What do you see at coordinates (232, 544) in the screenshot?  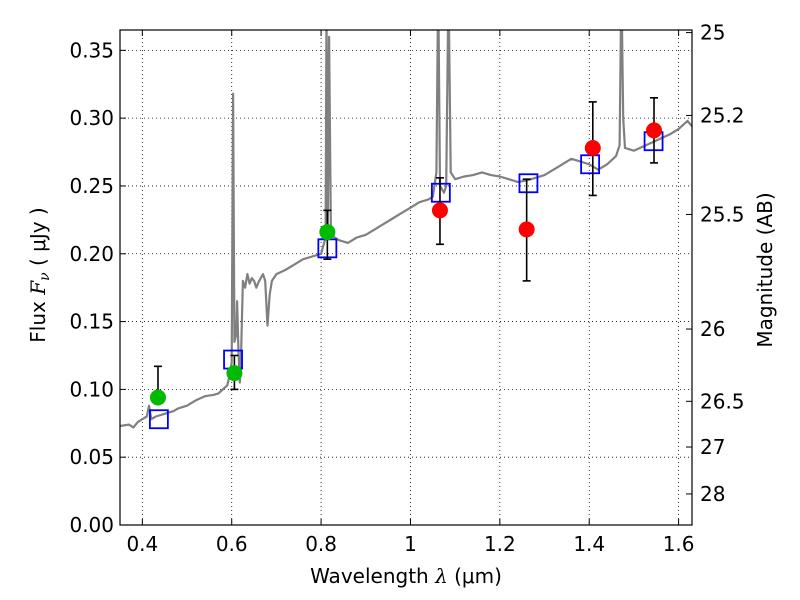 I see `x-tick-label: 0.6` at bounding box center [232, 544].